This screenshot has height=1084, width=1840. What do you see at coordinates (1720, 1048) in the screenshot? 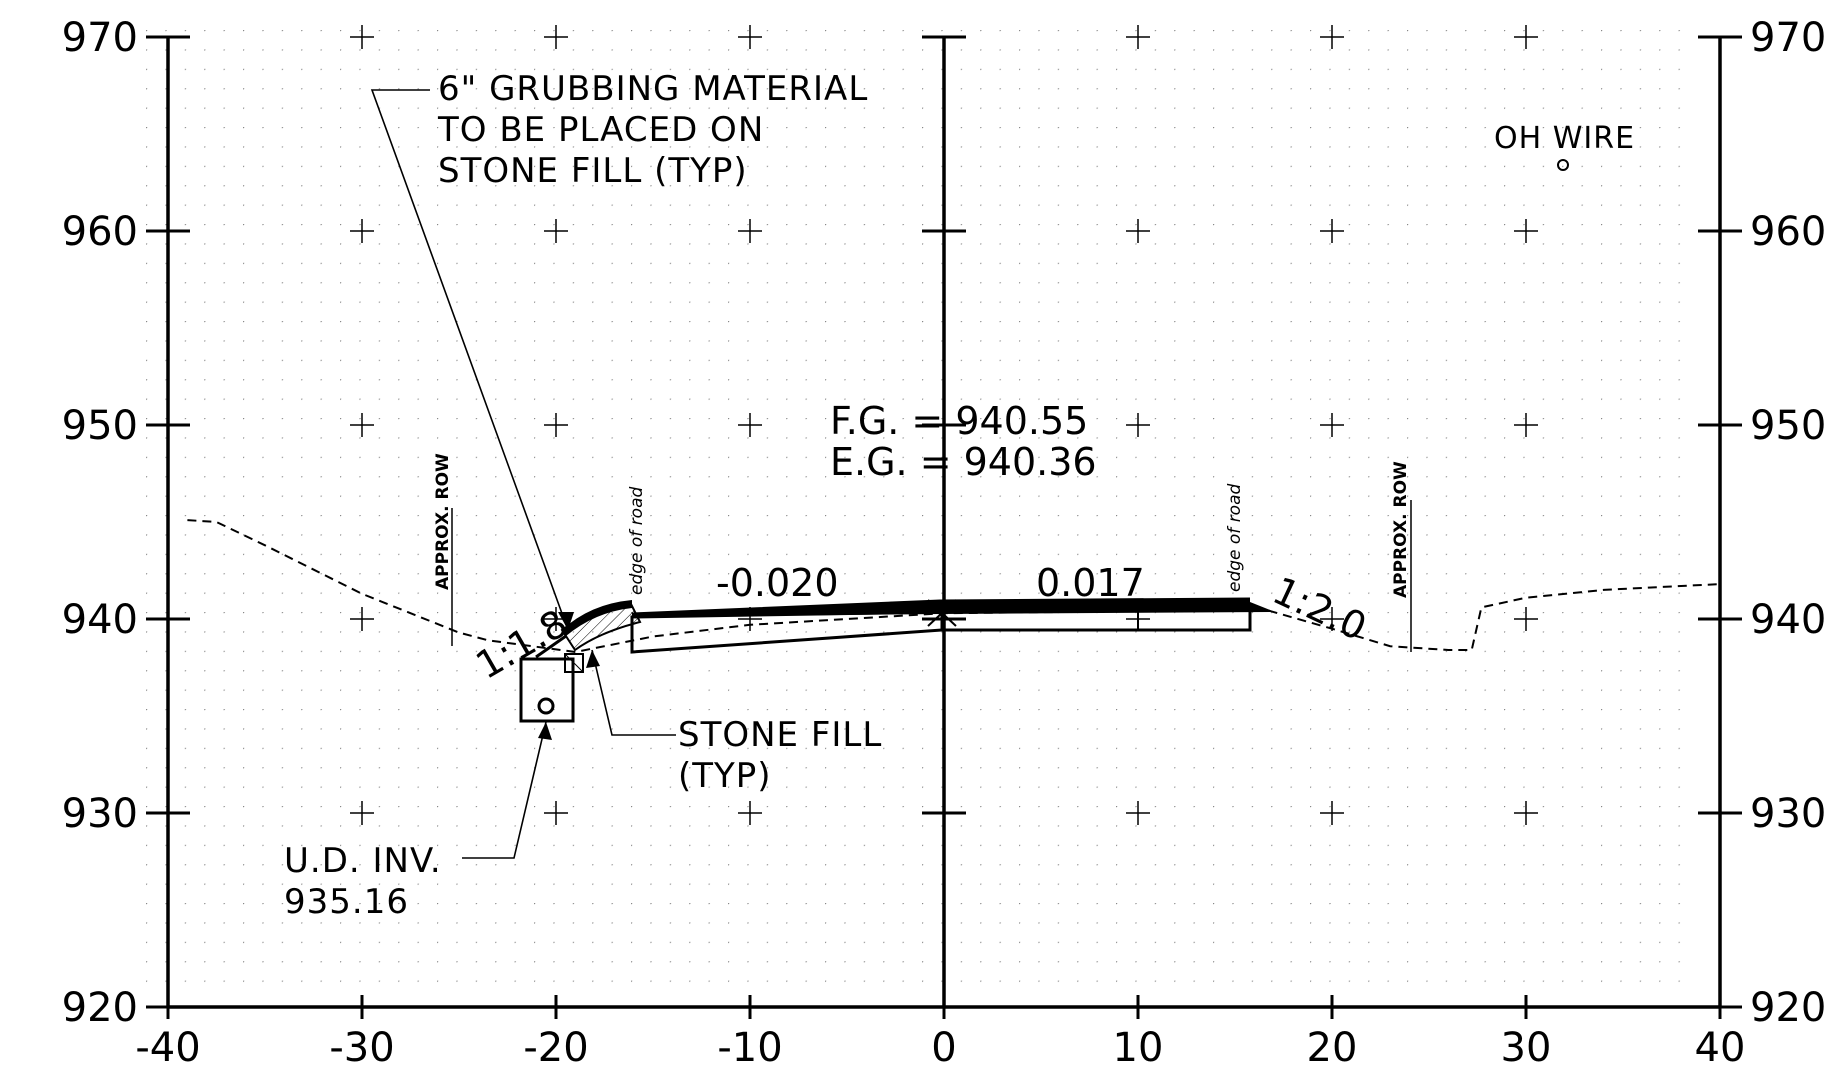
I see `x-tick-label: 40` at bounding box center [1720, 1048].